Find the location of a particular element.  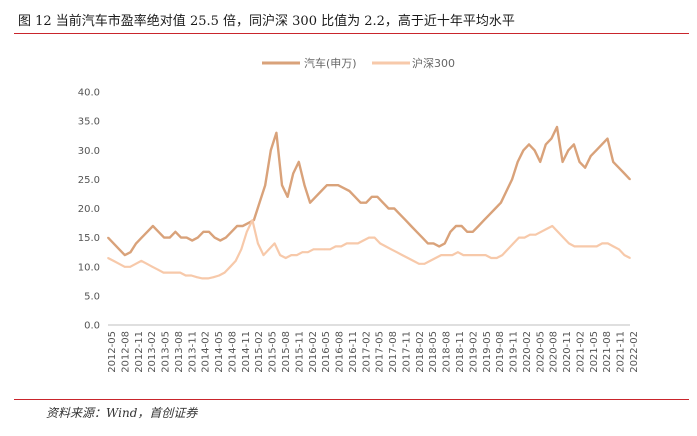

x-tick-label: 2016-11 is located at coordinates (353, 352).